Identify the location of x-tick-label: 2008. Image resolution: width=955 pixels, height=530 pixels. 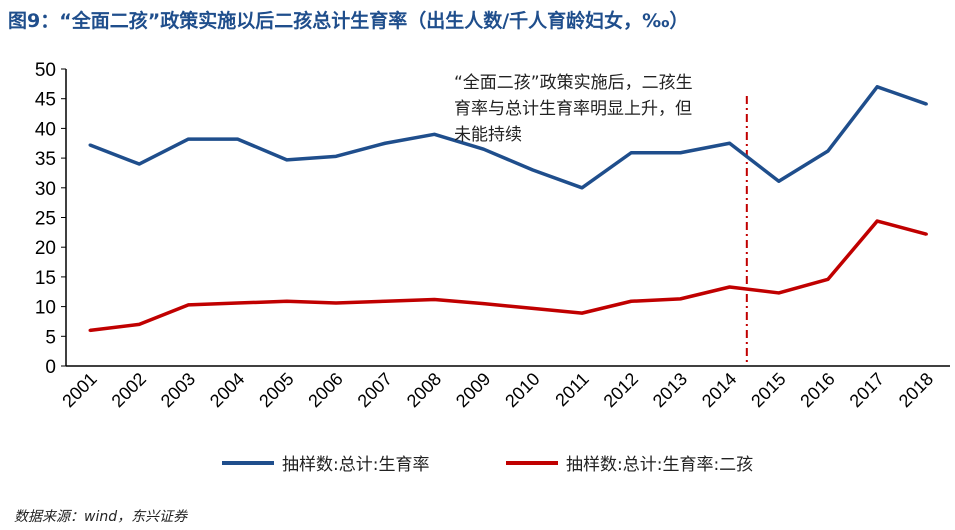
(424, 390).